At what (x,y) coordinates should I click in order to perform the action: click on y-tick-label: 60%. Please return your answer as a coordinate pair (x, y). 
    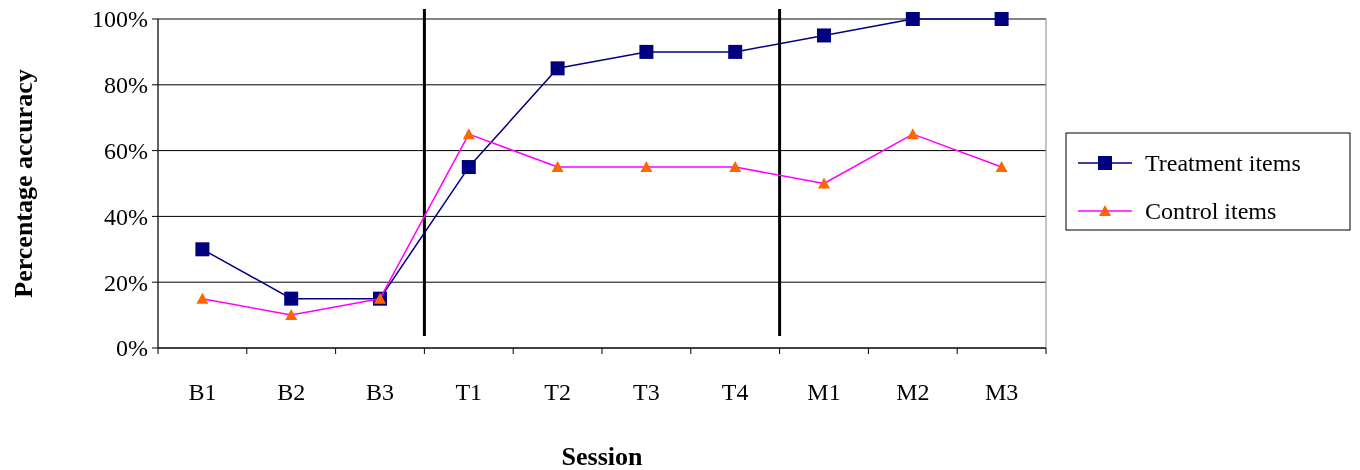
    Looking at the image, I should click on (126, 151).